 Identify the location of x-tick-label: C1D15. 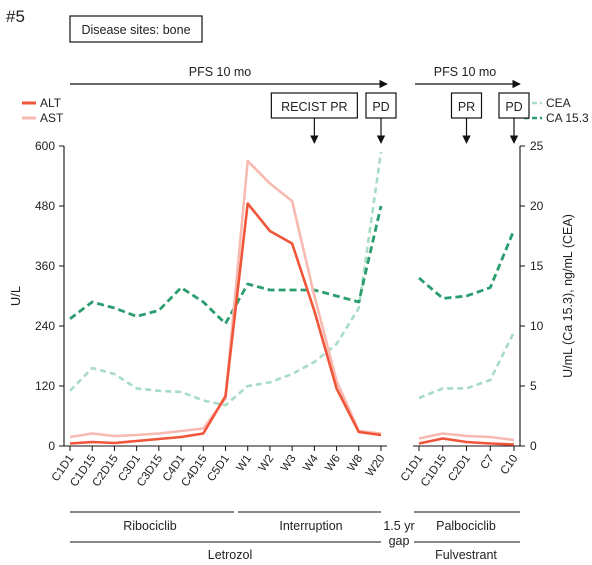
(434, 471).